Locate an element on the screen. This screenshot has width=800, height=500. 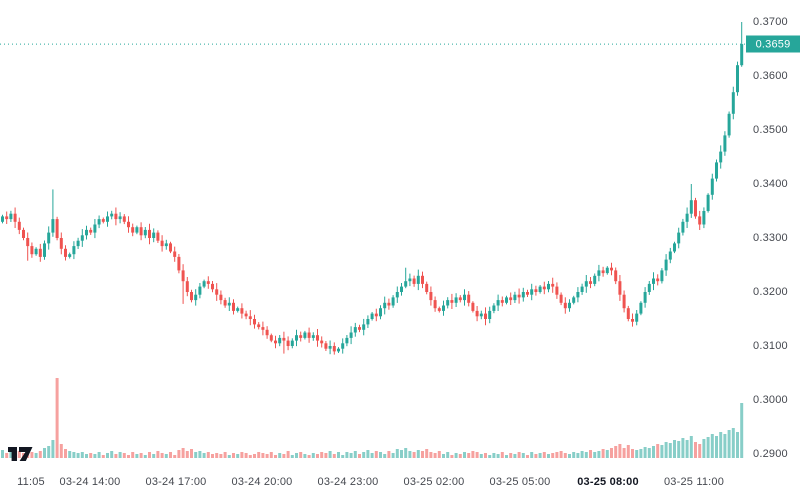
time-axis-label: 03-24 20:00 is located at coordinates (262, 482).